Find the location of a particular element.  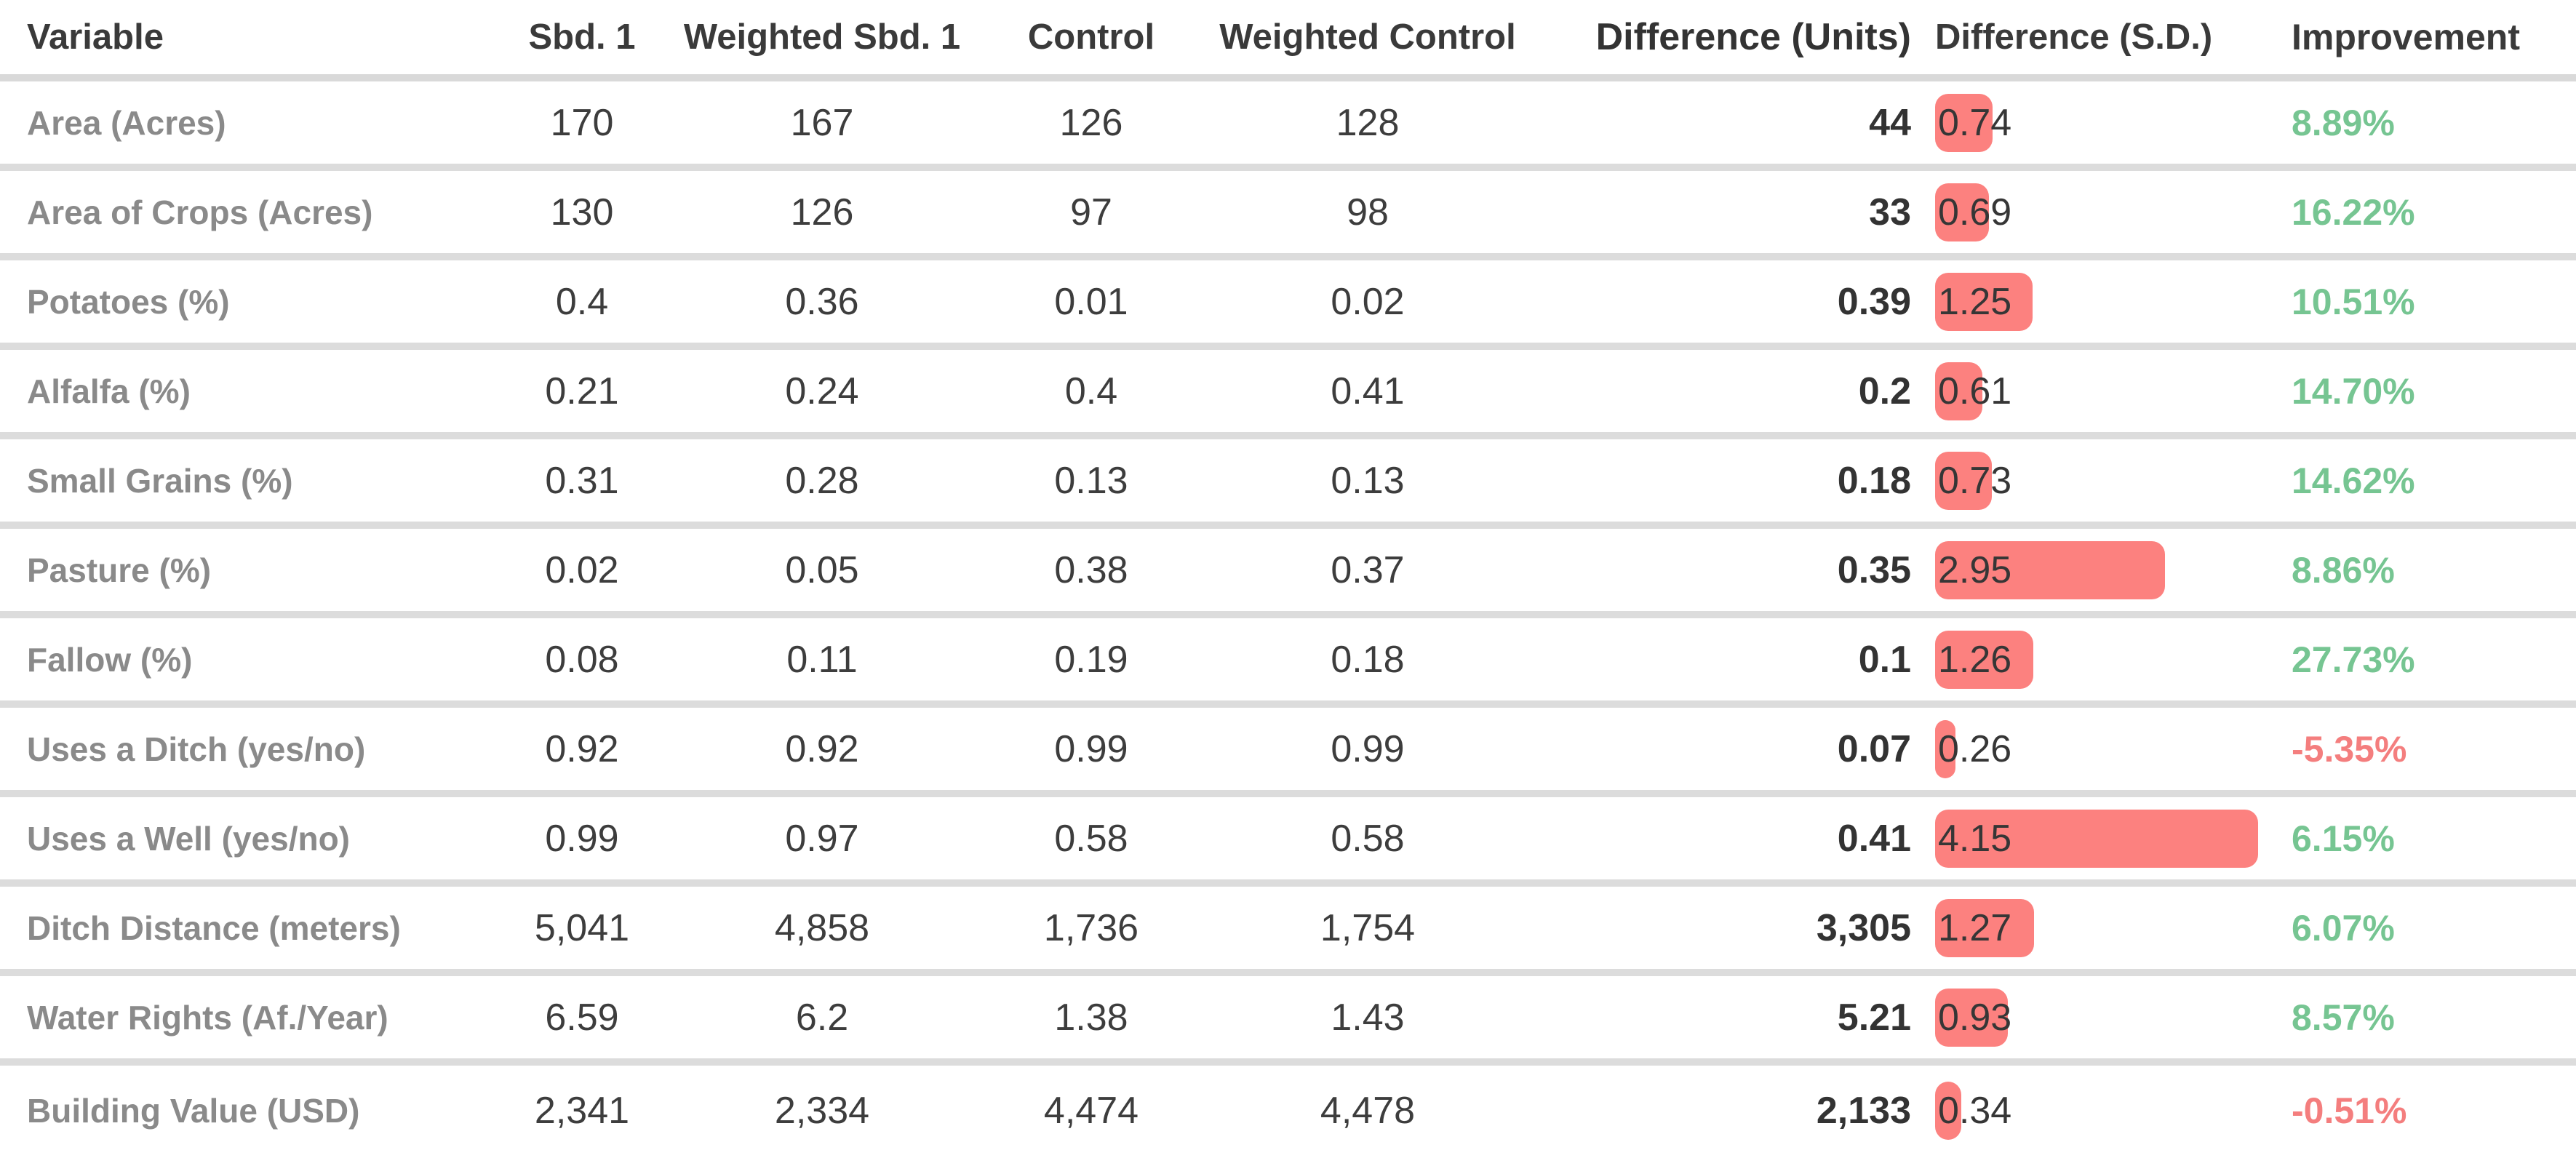

weighted-sbd1-value: 0.92 is located at coordinates (822, 748).